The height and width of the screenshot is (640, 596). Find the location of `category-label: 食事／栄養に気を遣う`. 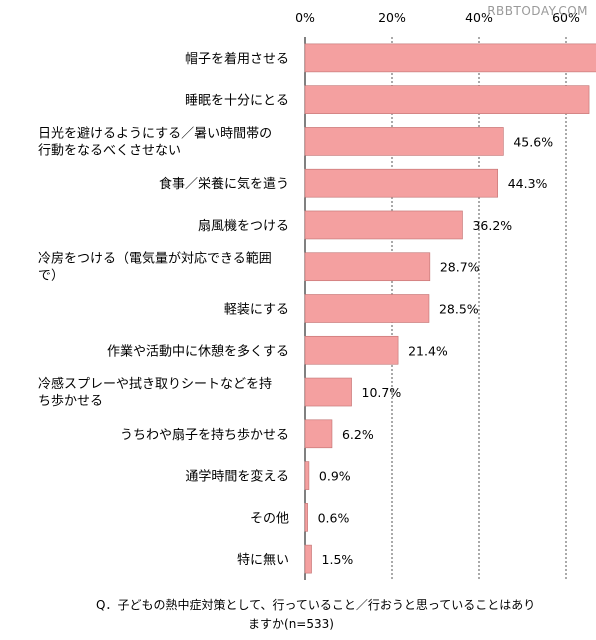

category-label: 食事／栄養に気を遣う is located at coordinates (224, 184).